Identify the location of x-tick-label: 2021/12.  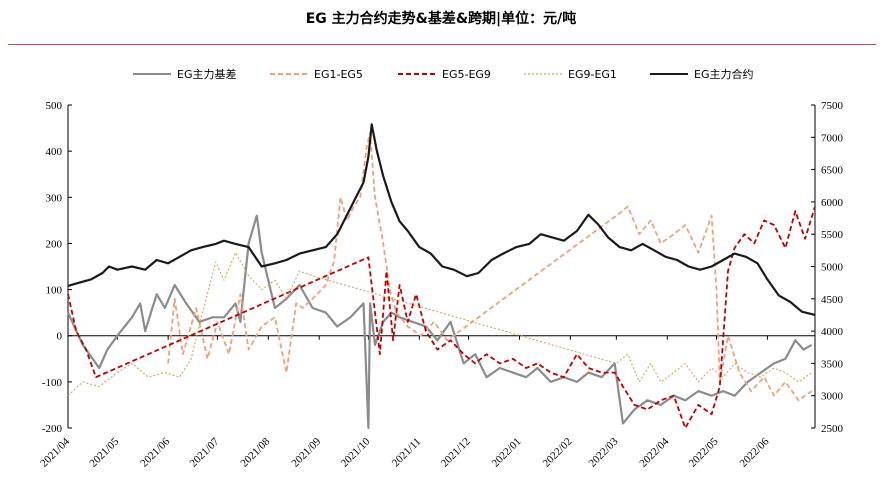
(456, 453).